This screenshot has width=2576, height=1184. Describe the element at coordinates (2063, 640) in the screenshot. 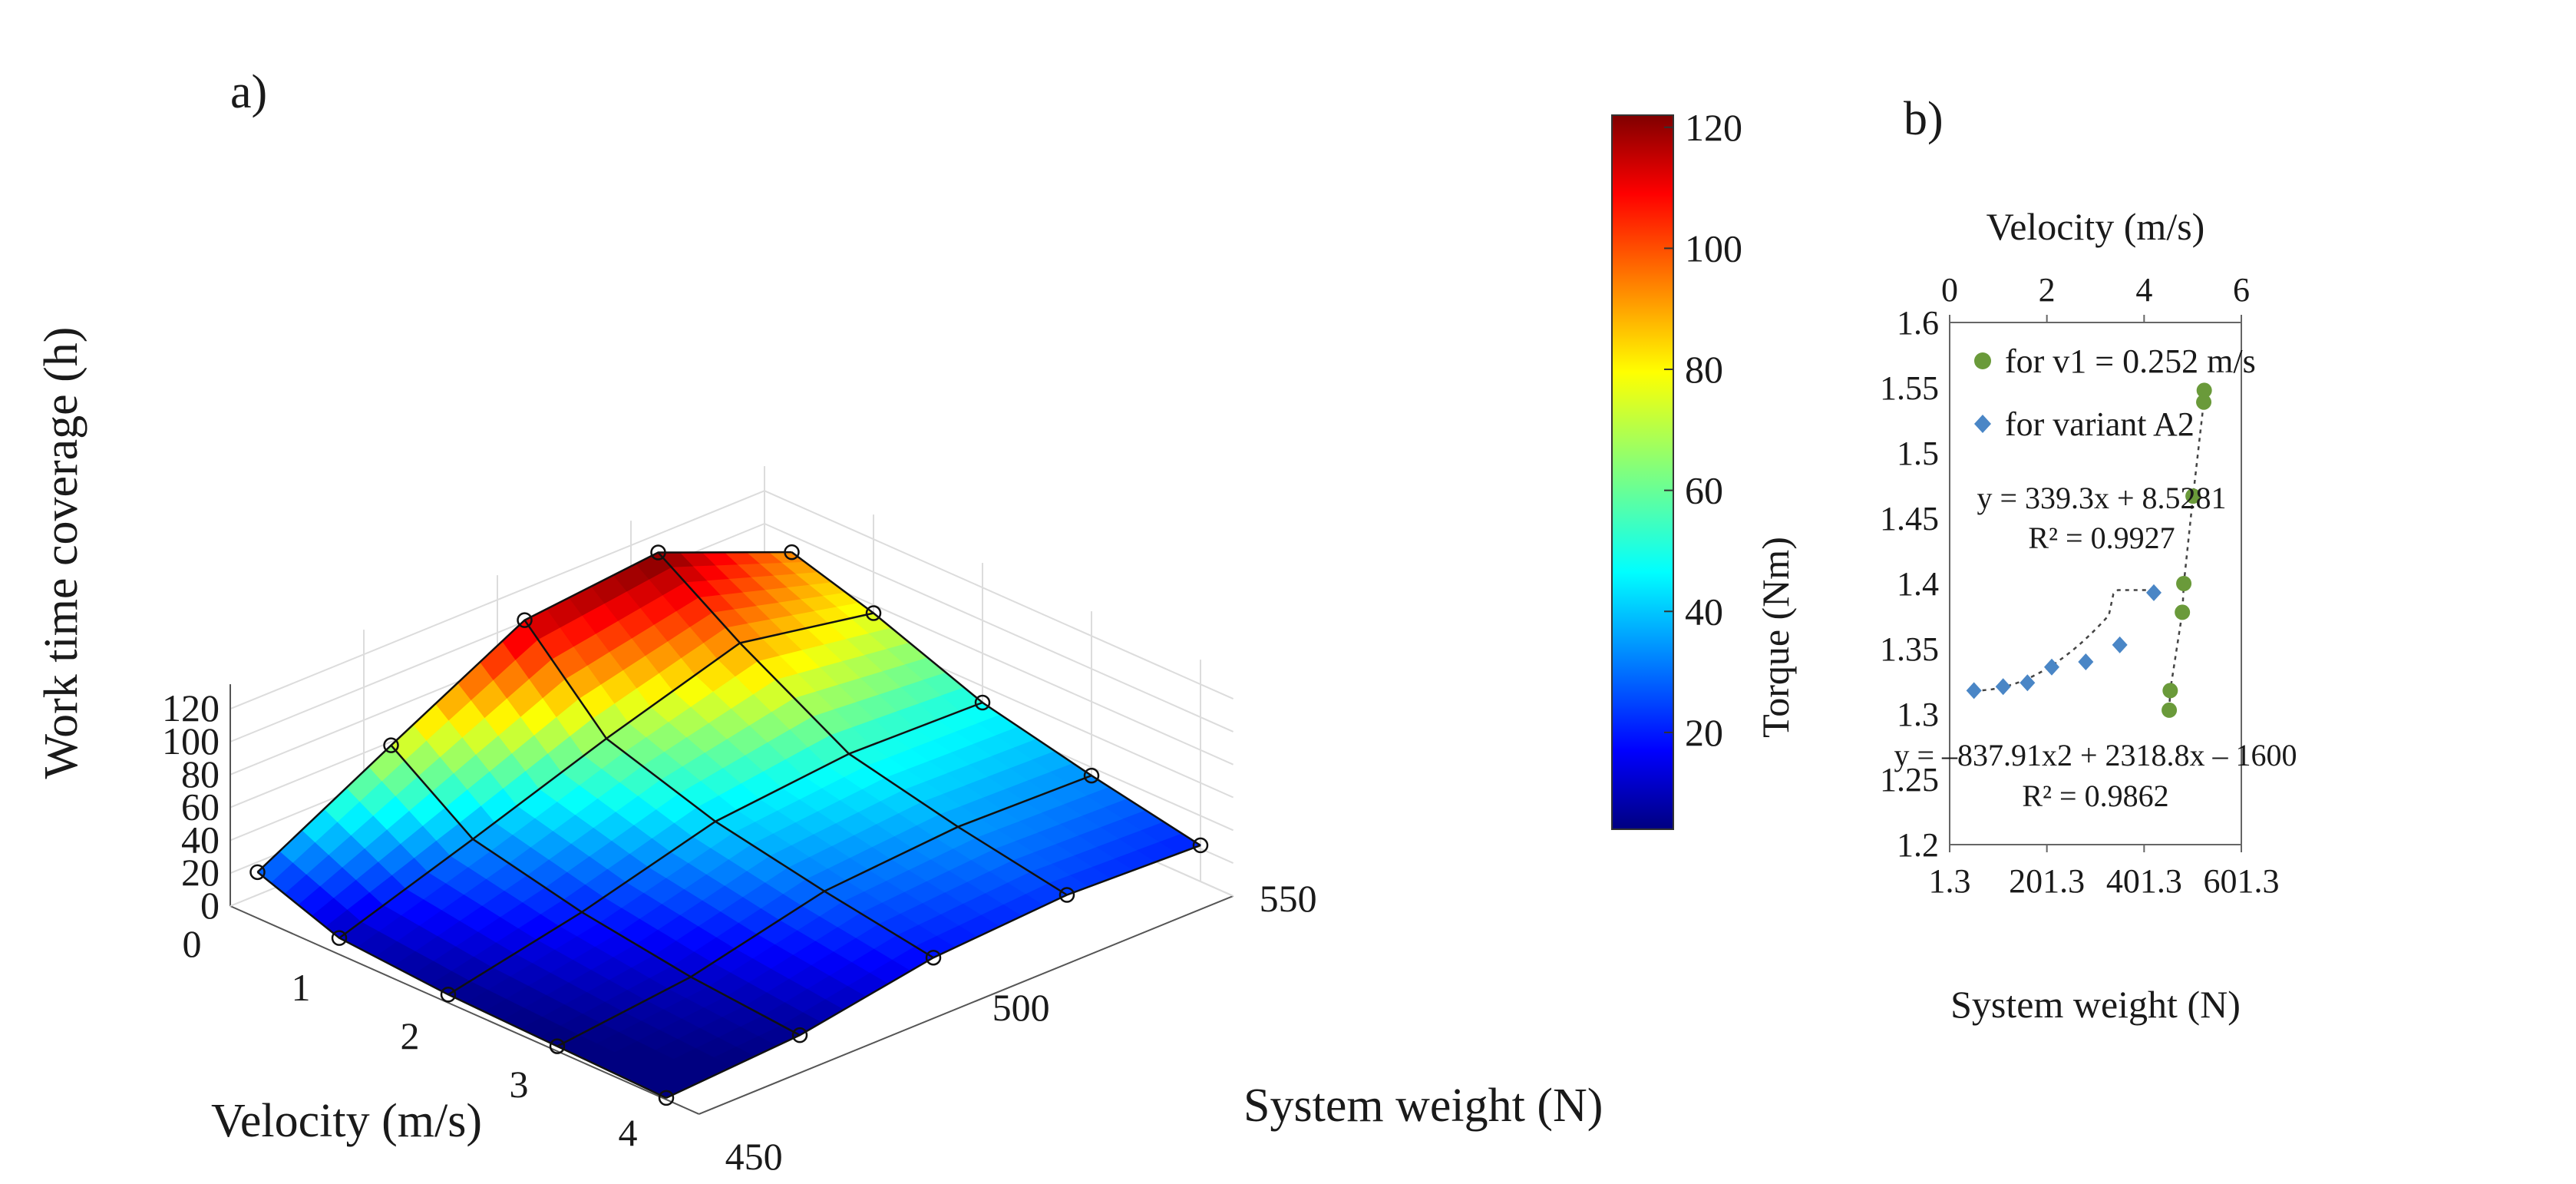

I see `trendline-blue` at that location.